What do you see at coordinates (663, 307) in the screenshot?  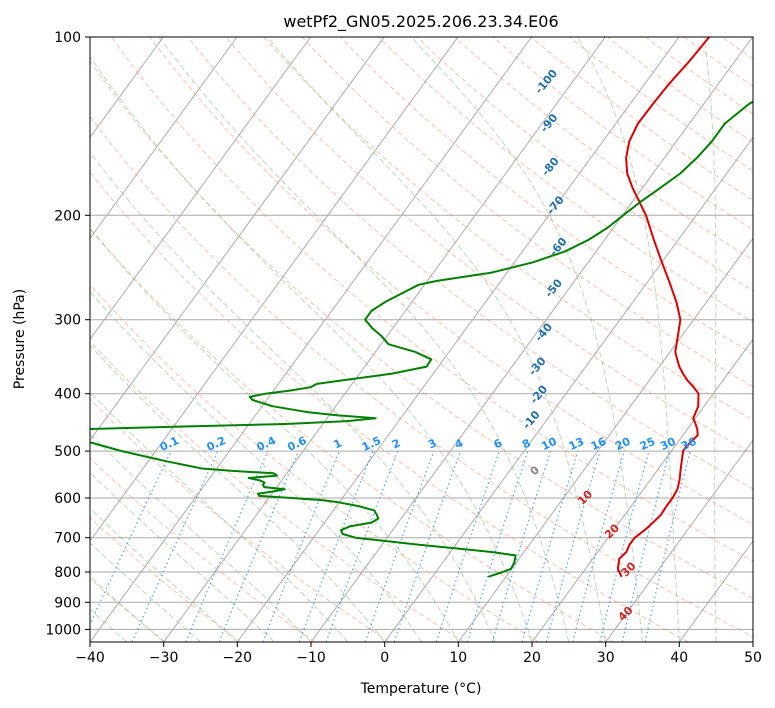 I see `temperature-profile-line` at bounding box center [663, 307].